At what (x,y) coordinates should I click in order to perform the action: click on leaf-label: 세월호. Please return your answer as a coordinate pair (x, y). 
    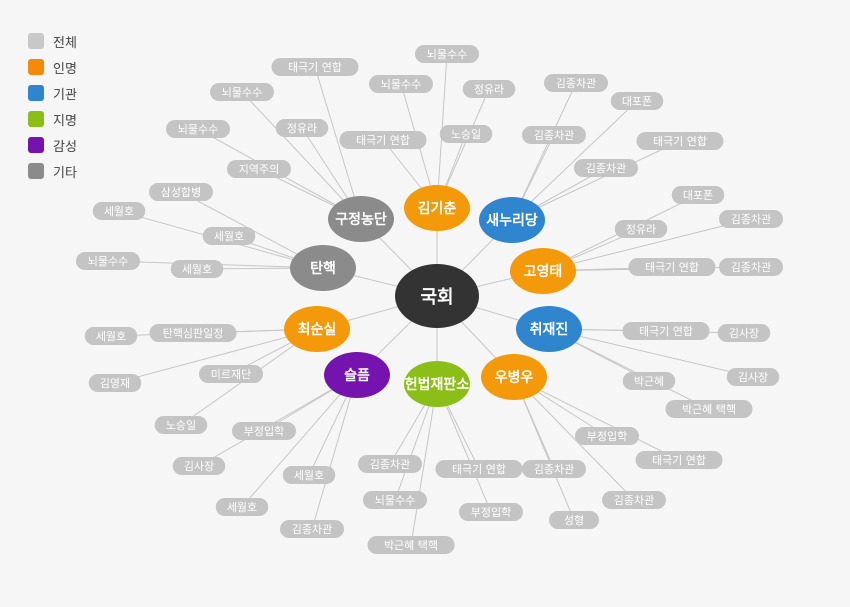
    Looking at the image, I should click on (242, 507).